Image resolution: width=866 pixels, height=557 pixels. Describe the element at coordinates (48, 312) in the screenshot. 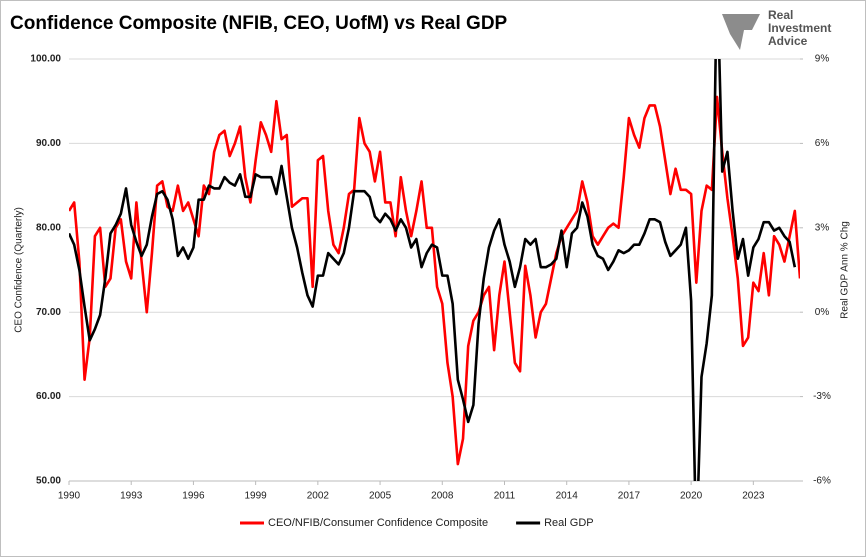

I see `y-tick-label: 70.00` at that location.